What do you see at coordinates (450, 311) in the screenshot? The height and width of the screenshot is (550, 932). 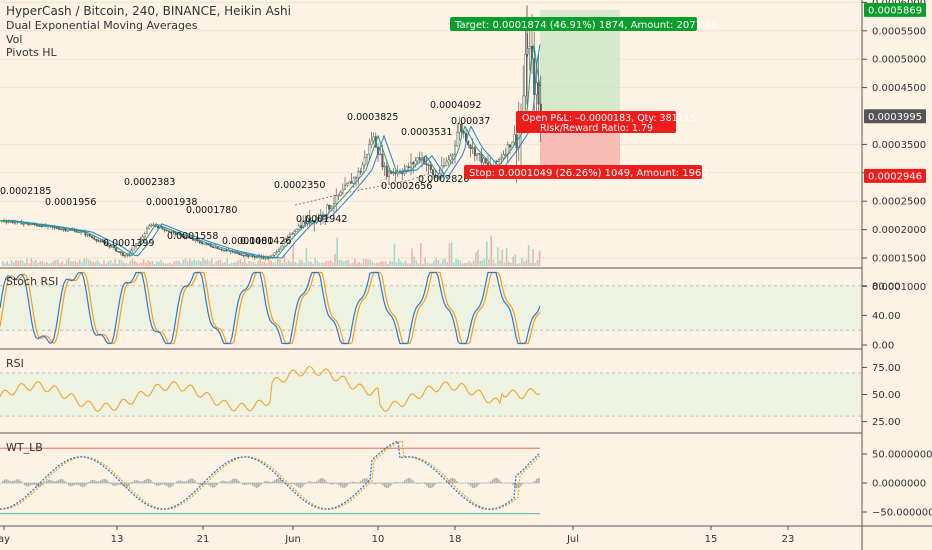 I see `stoch-rsi-pane: 80.00 40.00 0.00` at bounding box center [450, 311].